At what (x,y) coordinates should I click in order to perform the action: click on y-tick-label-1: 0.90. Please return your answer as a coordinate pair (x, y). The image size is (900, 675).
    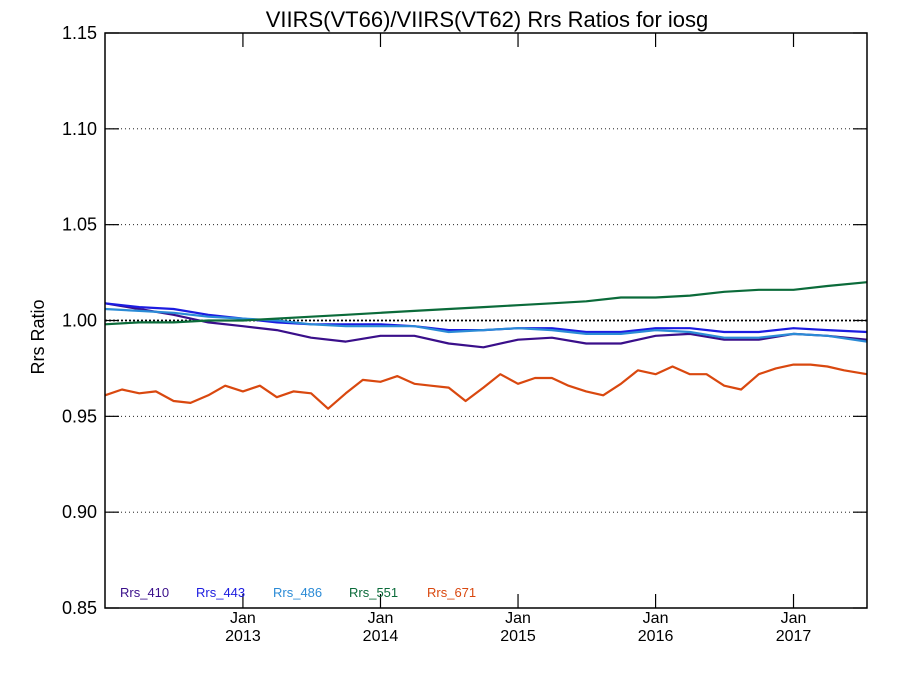
    Looking at the image, I should click on (79, 512).